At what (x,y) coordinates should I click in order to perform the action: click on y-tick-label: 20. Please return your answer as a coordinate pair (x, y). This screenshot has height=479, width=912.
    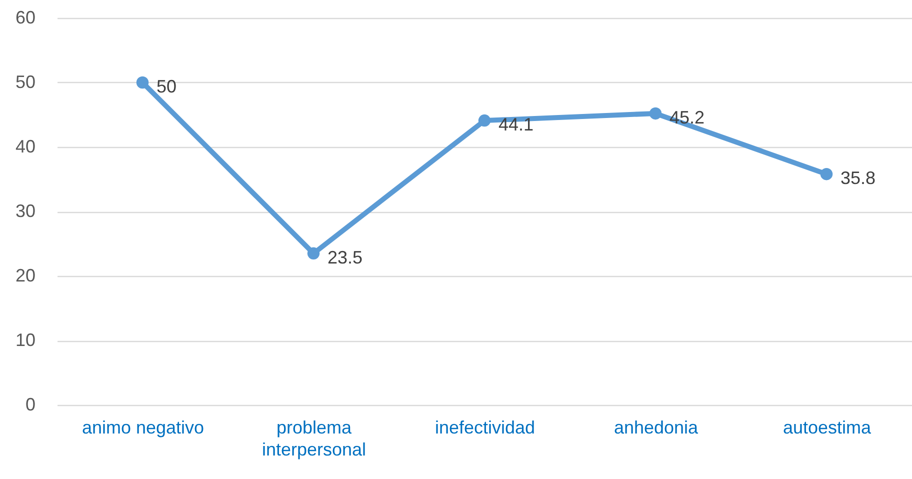
    Looking at the image, I should click on (25, 276).